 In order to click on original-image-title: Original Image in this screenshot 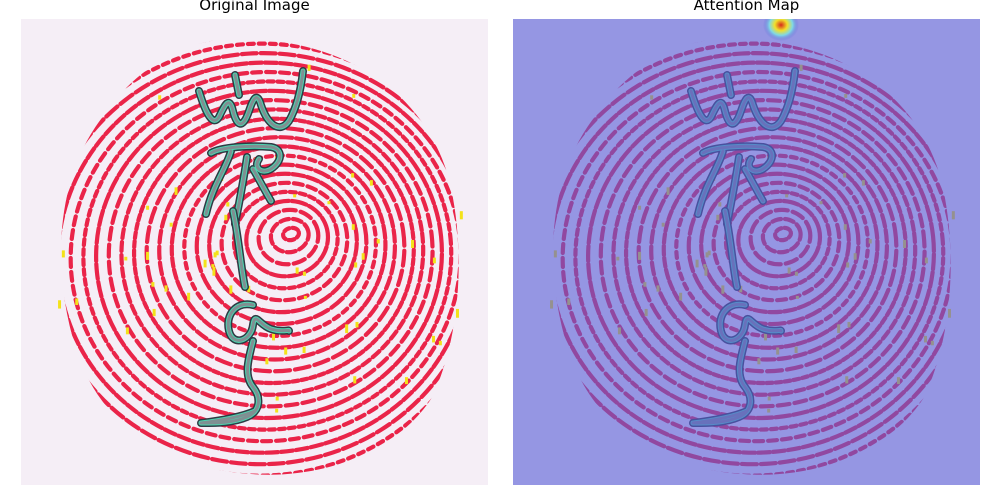, I will do `click(254, 7)`.